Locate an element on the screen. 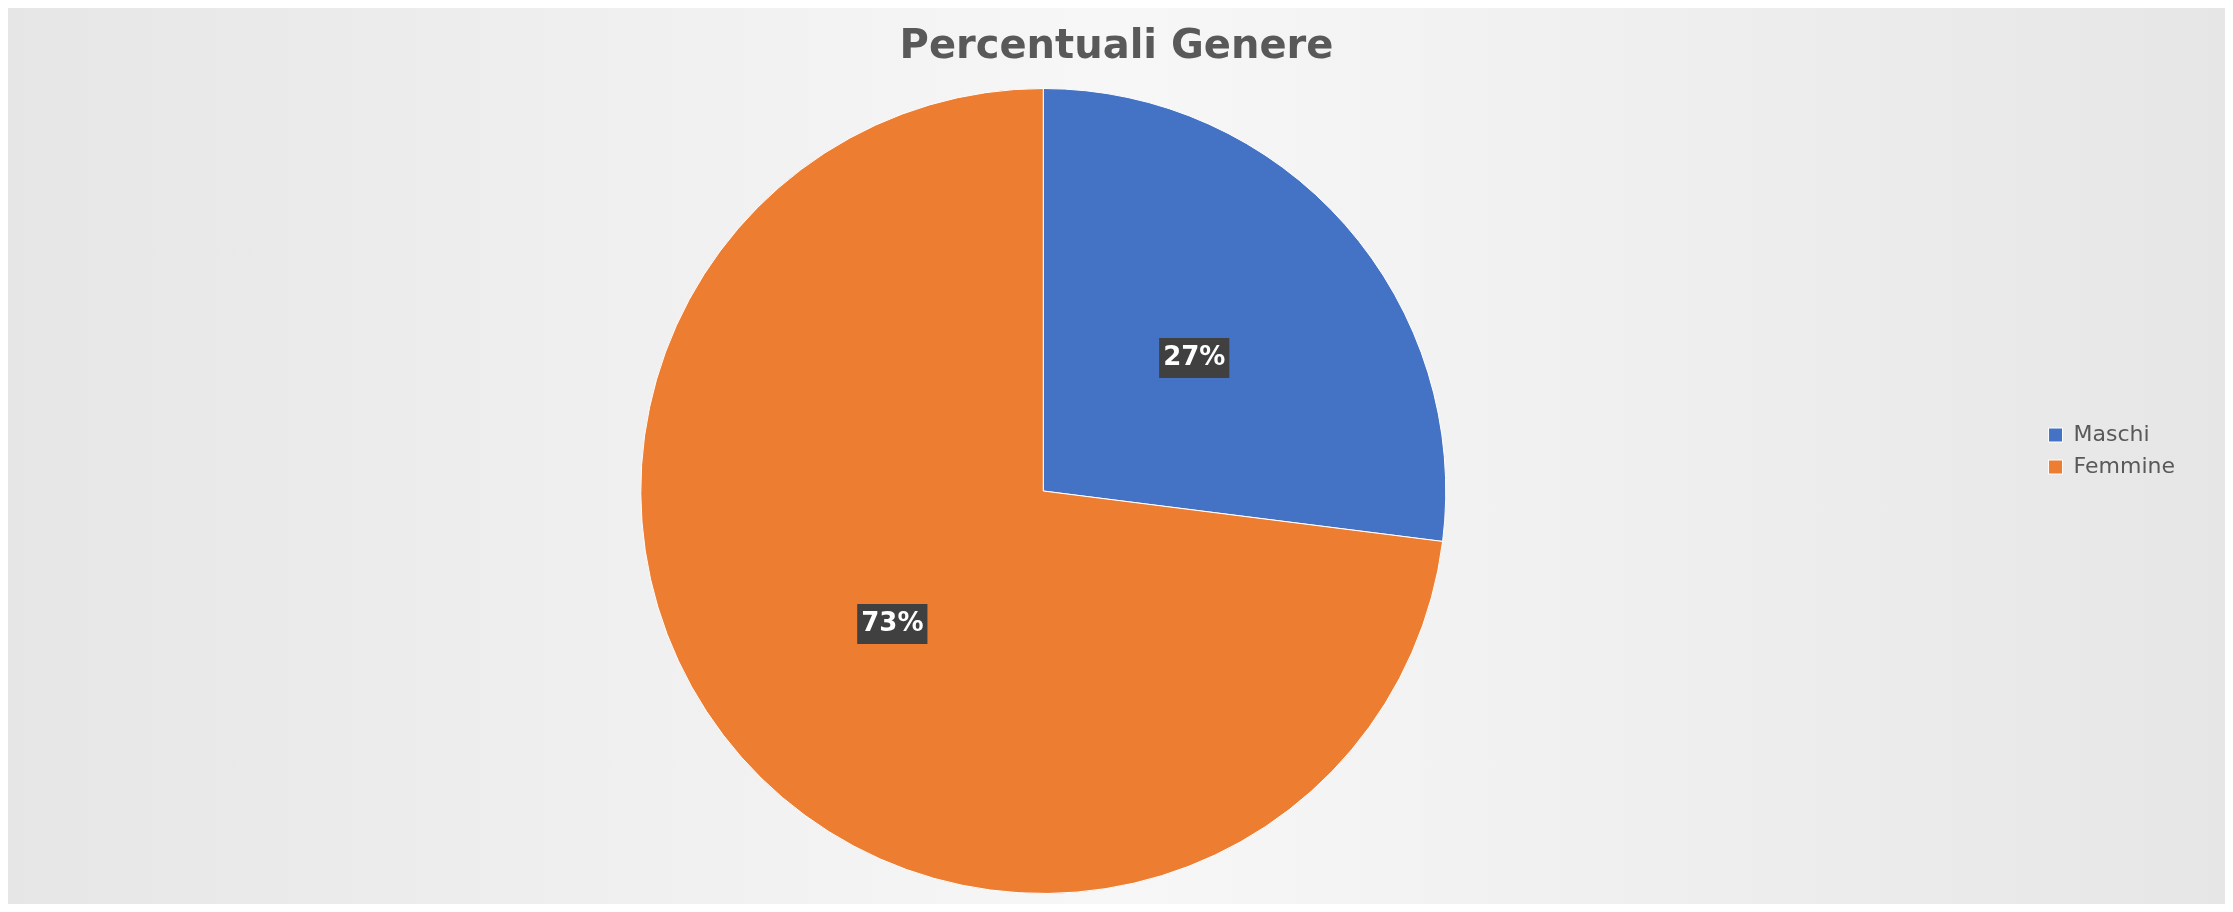  data-label: 27% is located at coordinates (1194, 355).